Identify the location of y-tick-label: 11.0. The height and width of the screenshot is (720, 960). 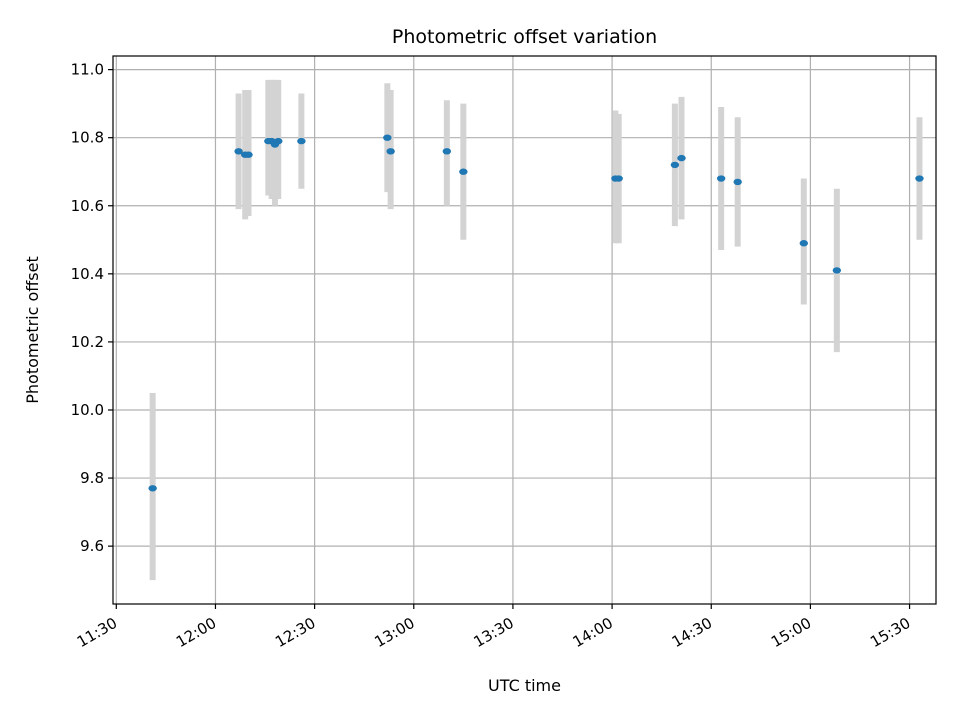
(87, 70).